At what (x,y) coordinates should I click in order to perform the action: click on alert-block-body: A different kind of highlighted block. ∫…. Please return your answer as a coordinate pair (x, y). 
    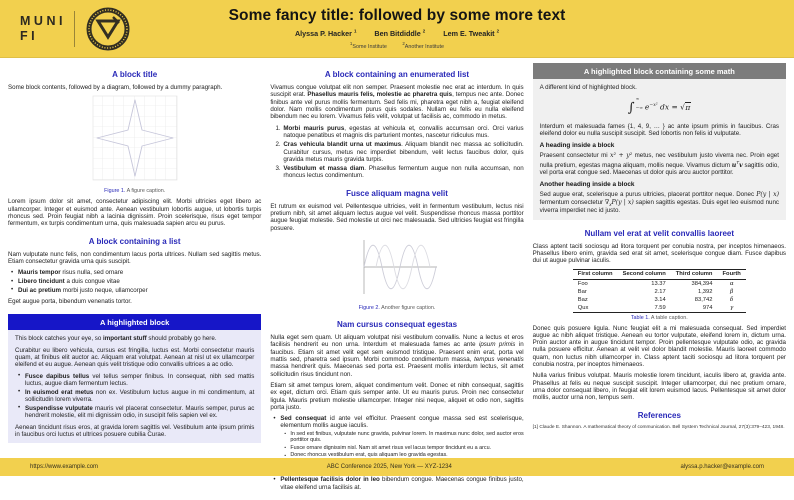
    Looking at the image, I should click on (659, 149).